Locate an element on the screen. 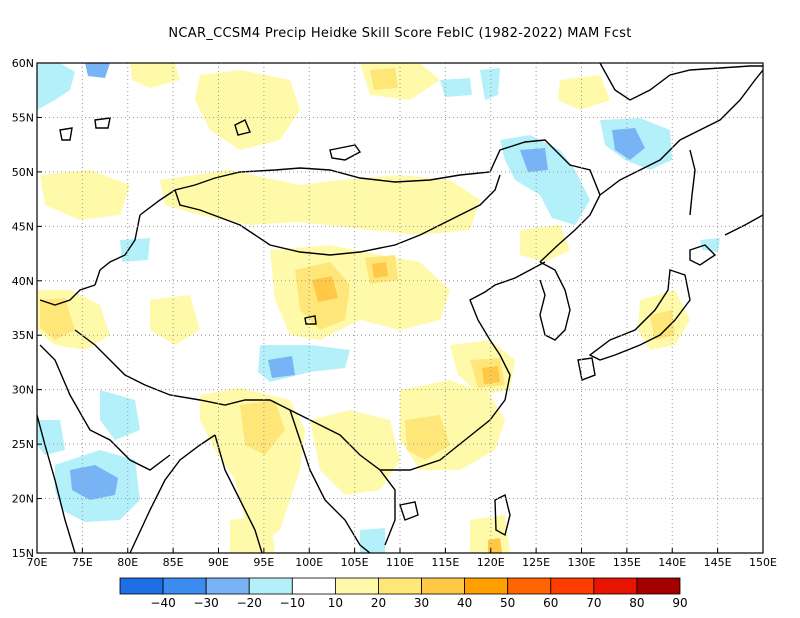 This screenshot has height=618, width=800. lat-tick-label: 15N is located at coordinates (23, 553).